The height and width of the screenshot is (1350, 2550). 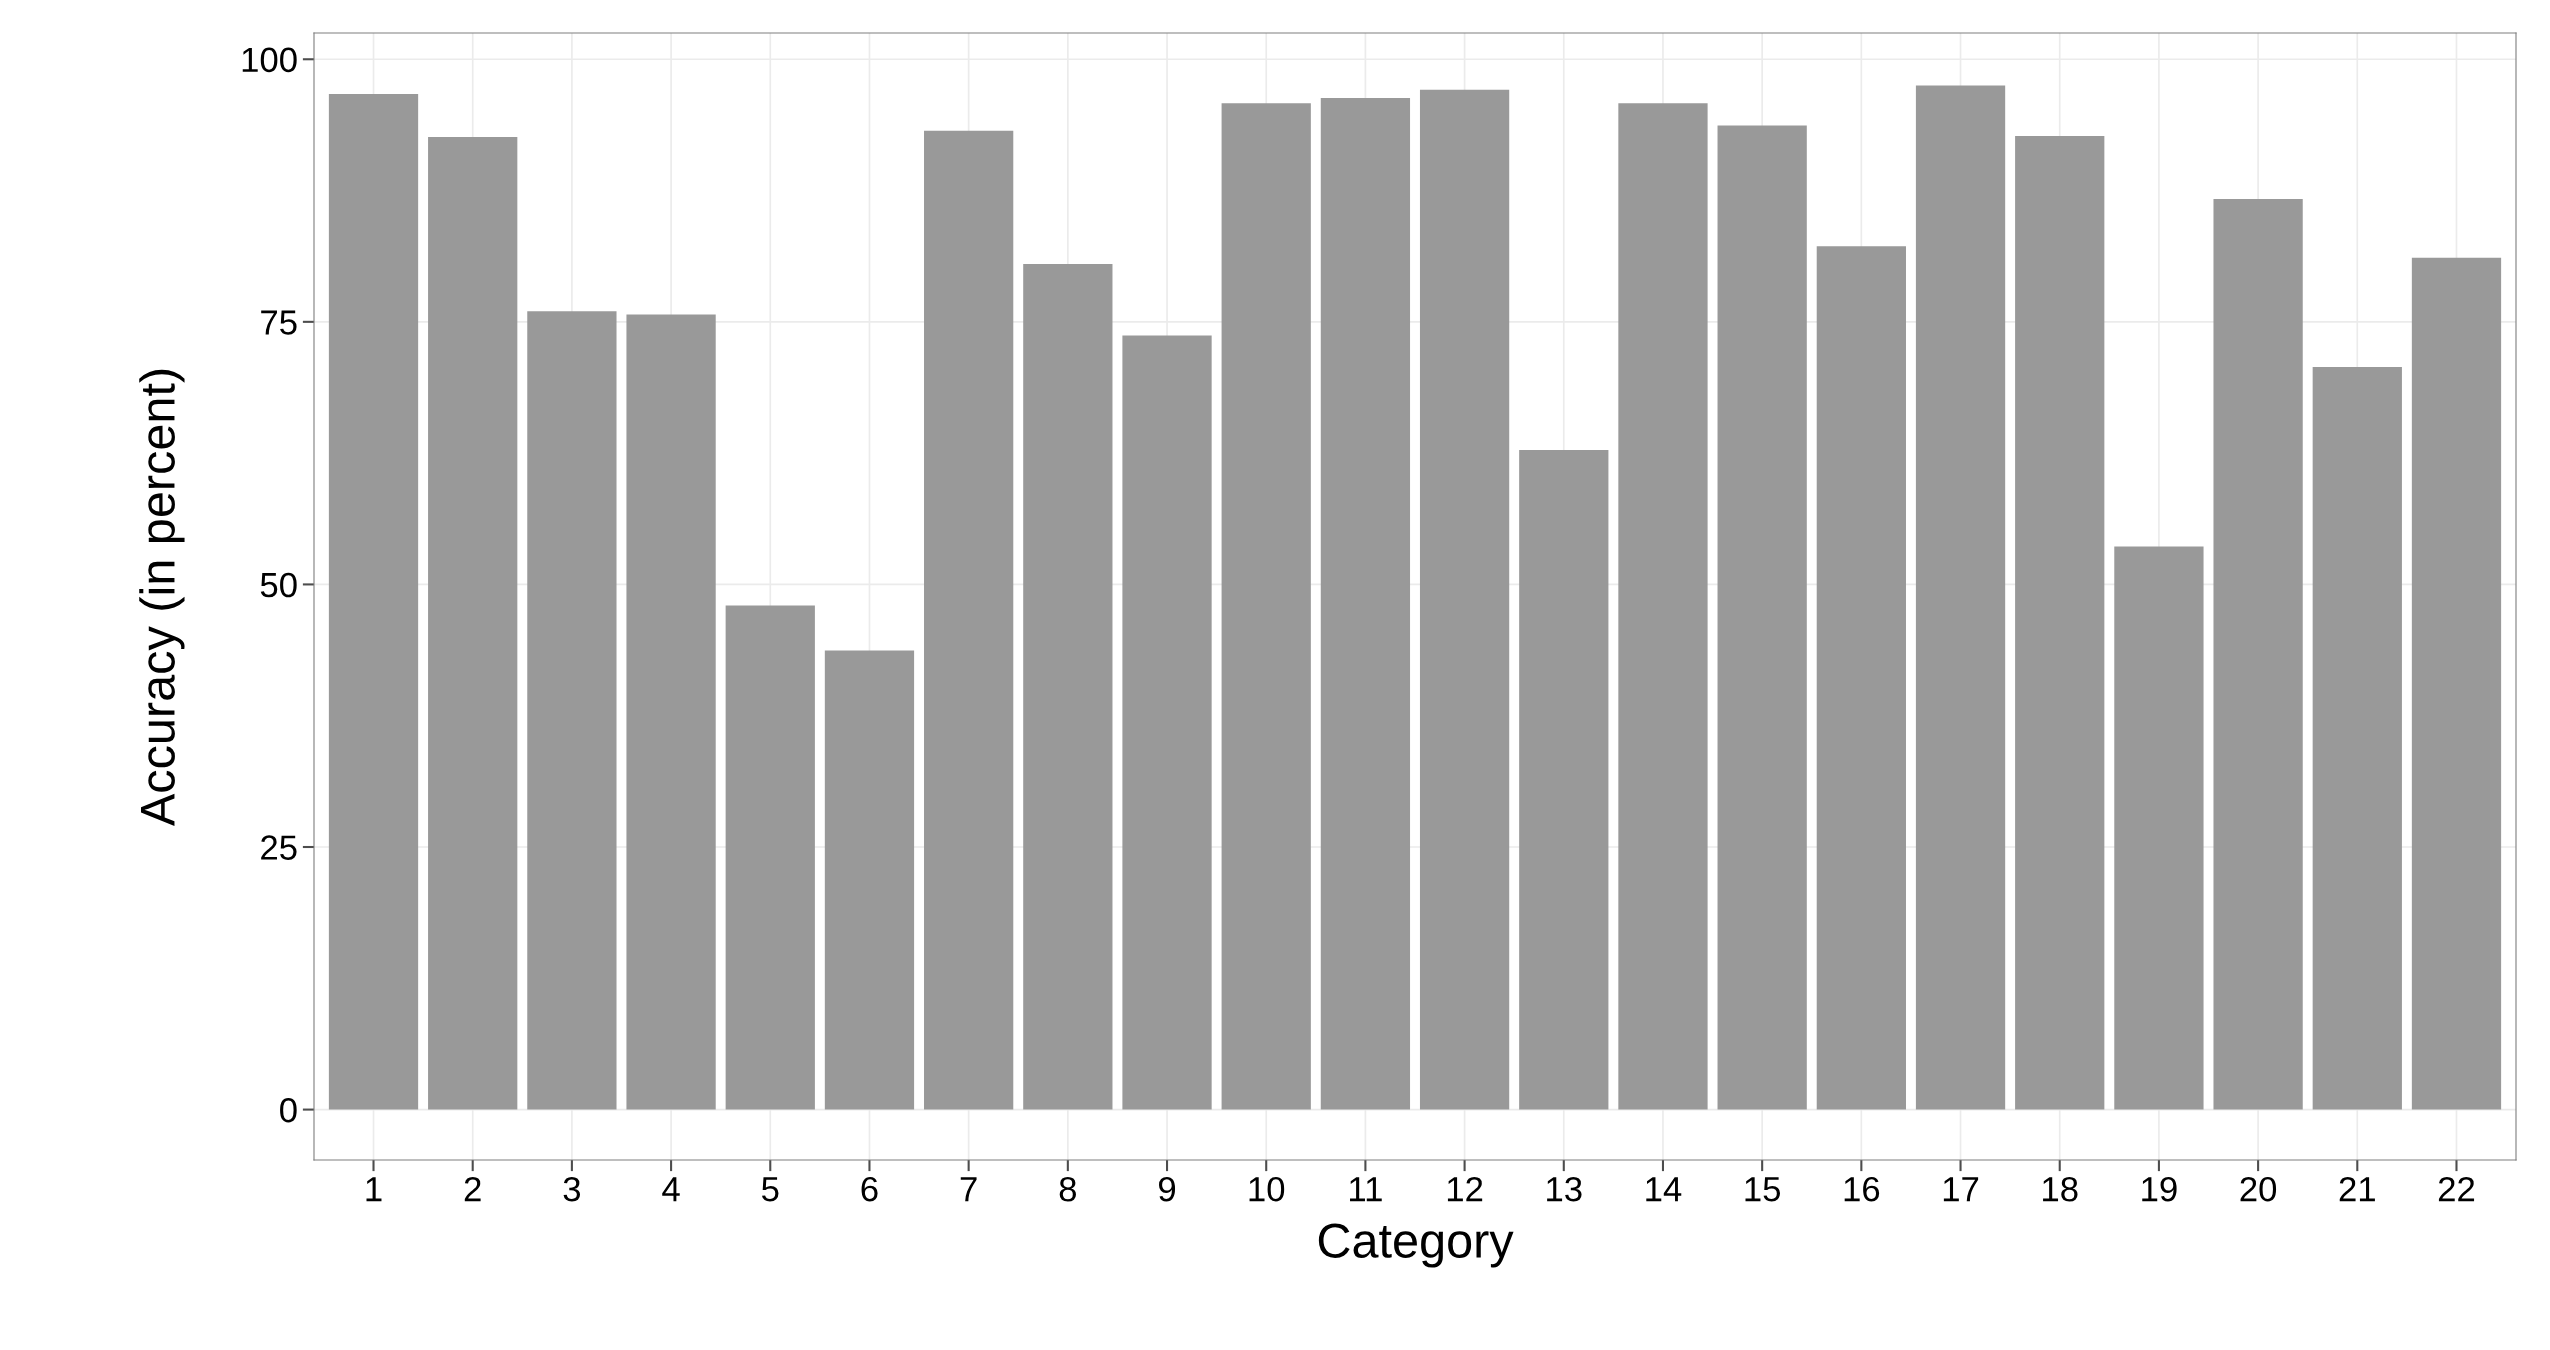 What do you see at coordinates (1167, 1189) in the screenshot?
I see `x-tick-label: 9` at bounding box center [1167, 1189].